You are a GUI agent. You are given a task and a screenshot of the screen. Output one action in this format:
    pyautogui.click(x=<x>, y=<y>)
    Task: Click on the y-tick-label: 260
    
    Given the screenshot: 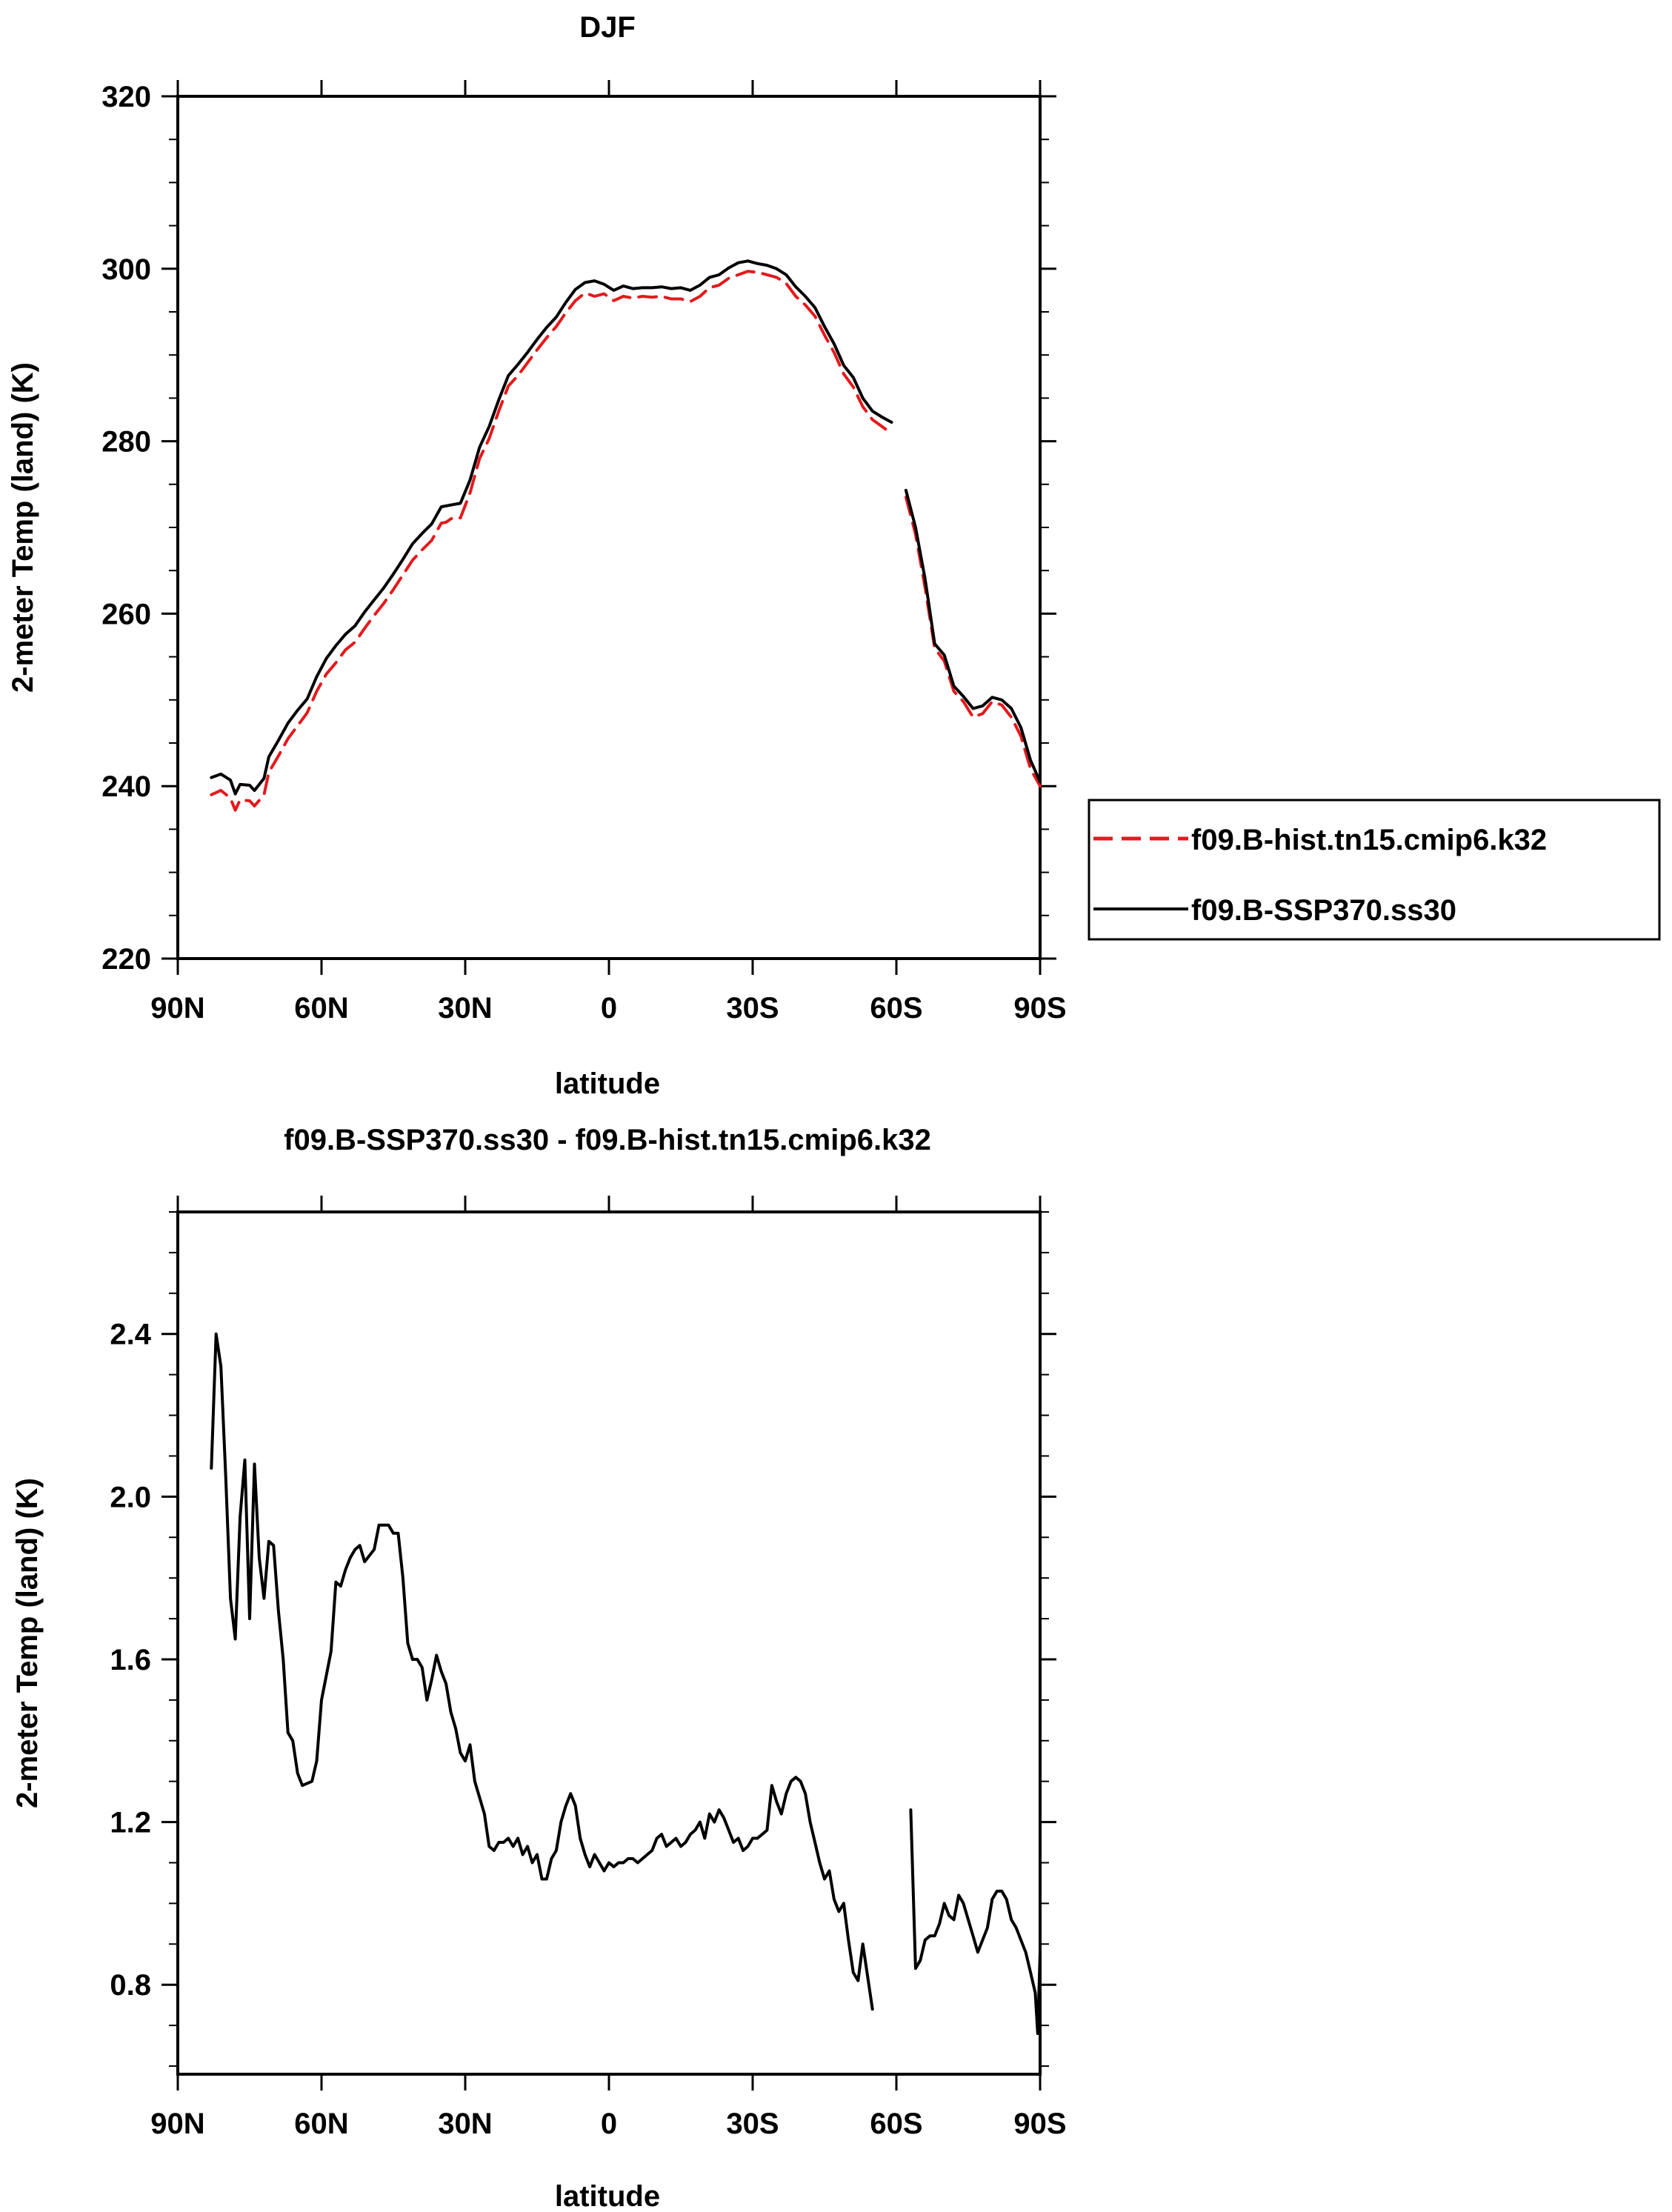 What is the action you would take?
    pyautogui.click(x=126, y=614)
    